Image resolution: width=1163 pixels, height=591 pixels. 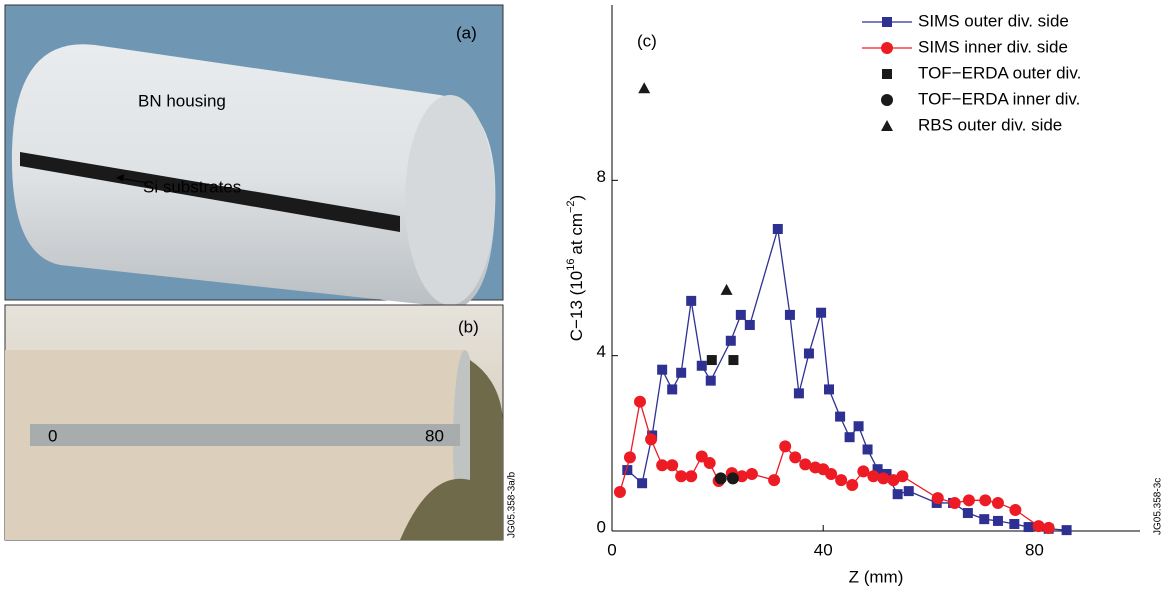 I want to click on y-tick-label: 0, so click(x=601, y=526).